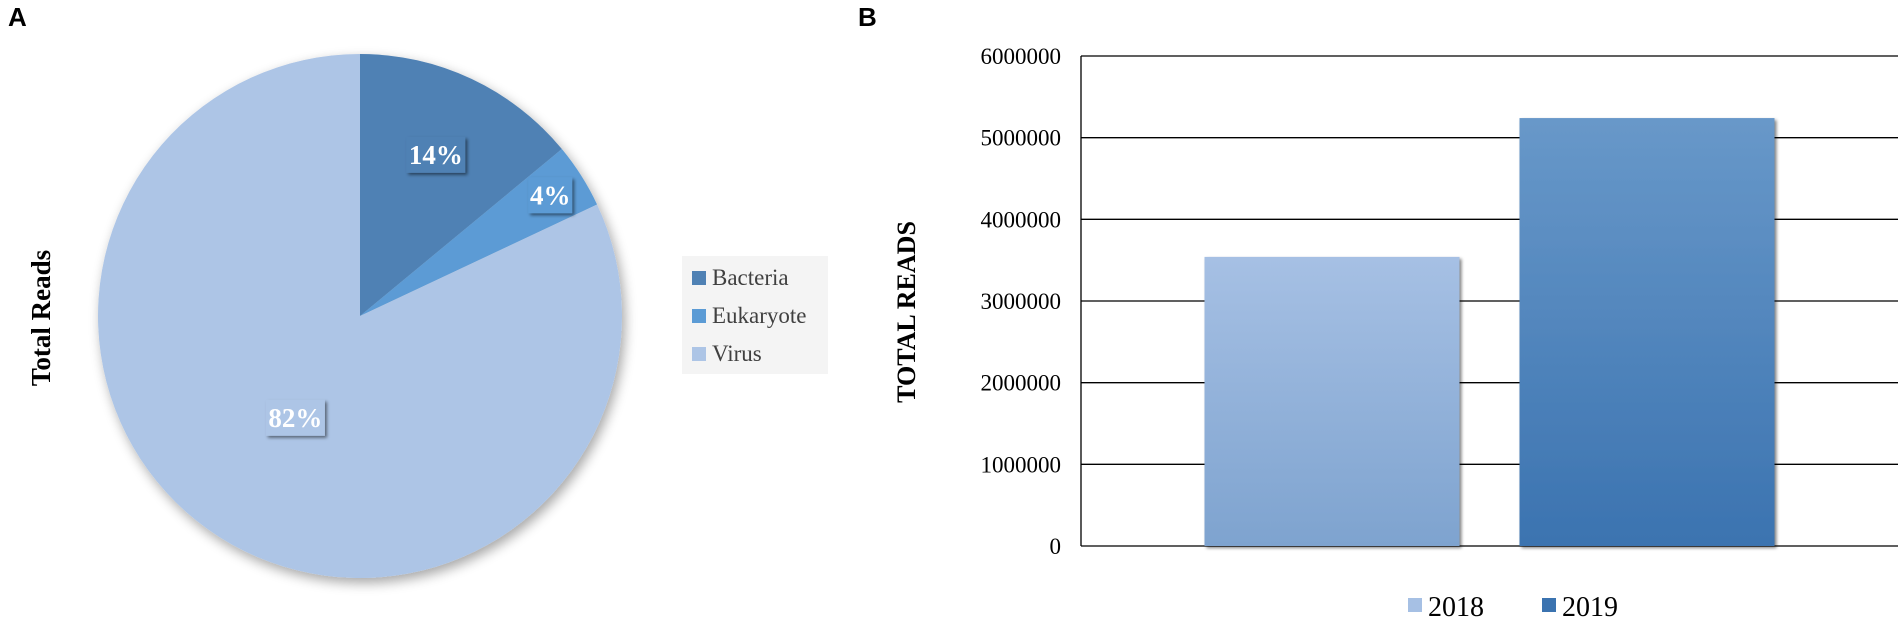  What do you see at coordinates (17, 17) in the screenshot?
I see `panel-label-a: A` at bounding box center [17, 17].